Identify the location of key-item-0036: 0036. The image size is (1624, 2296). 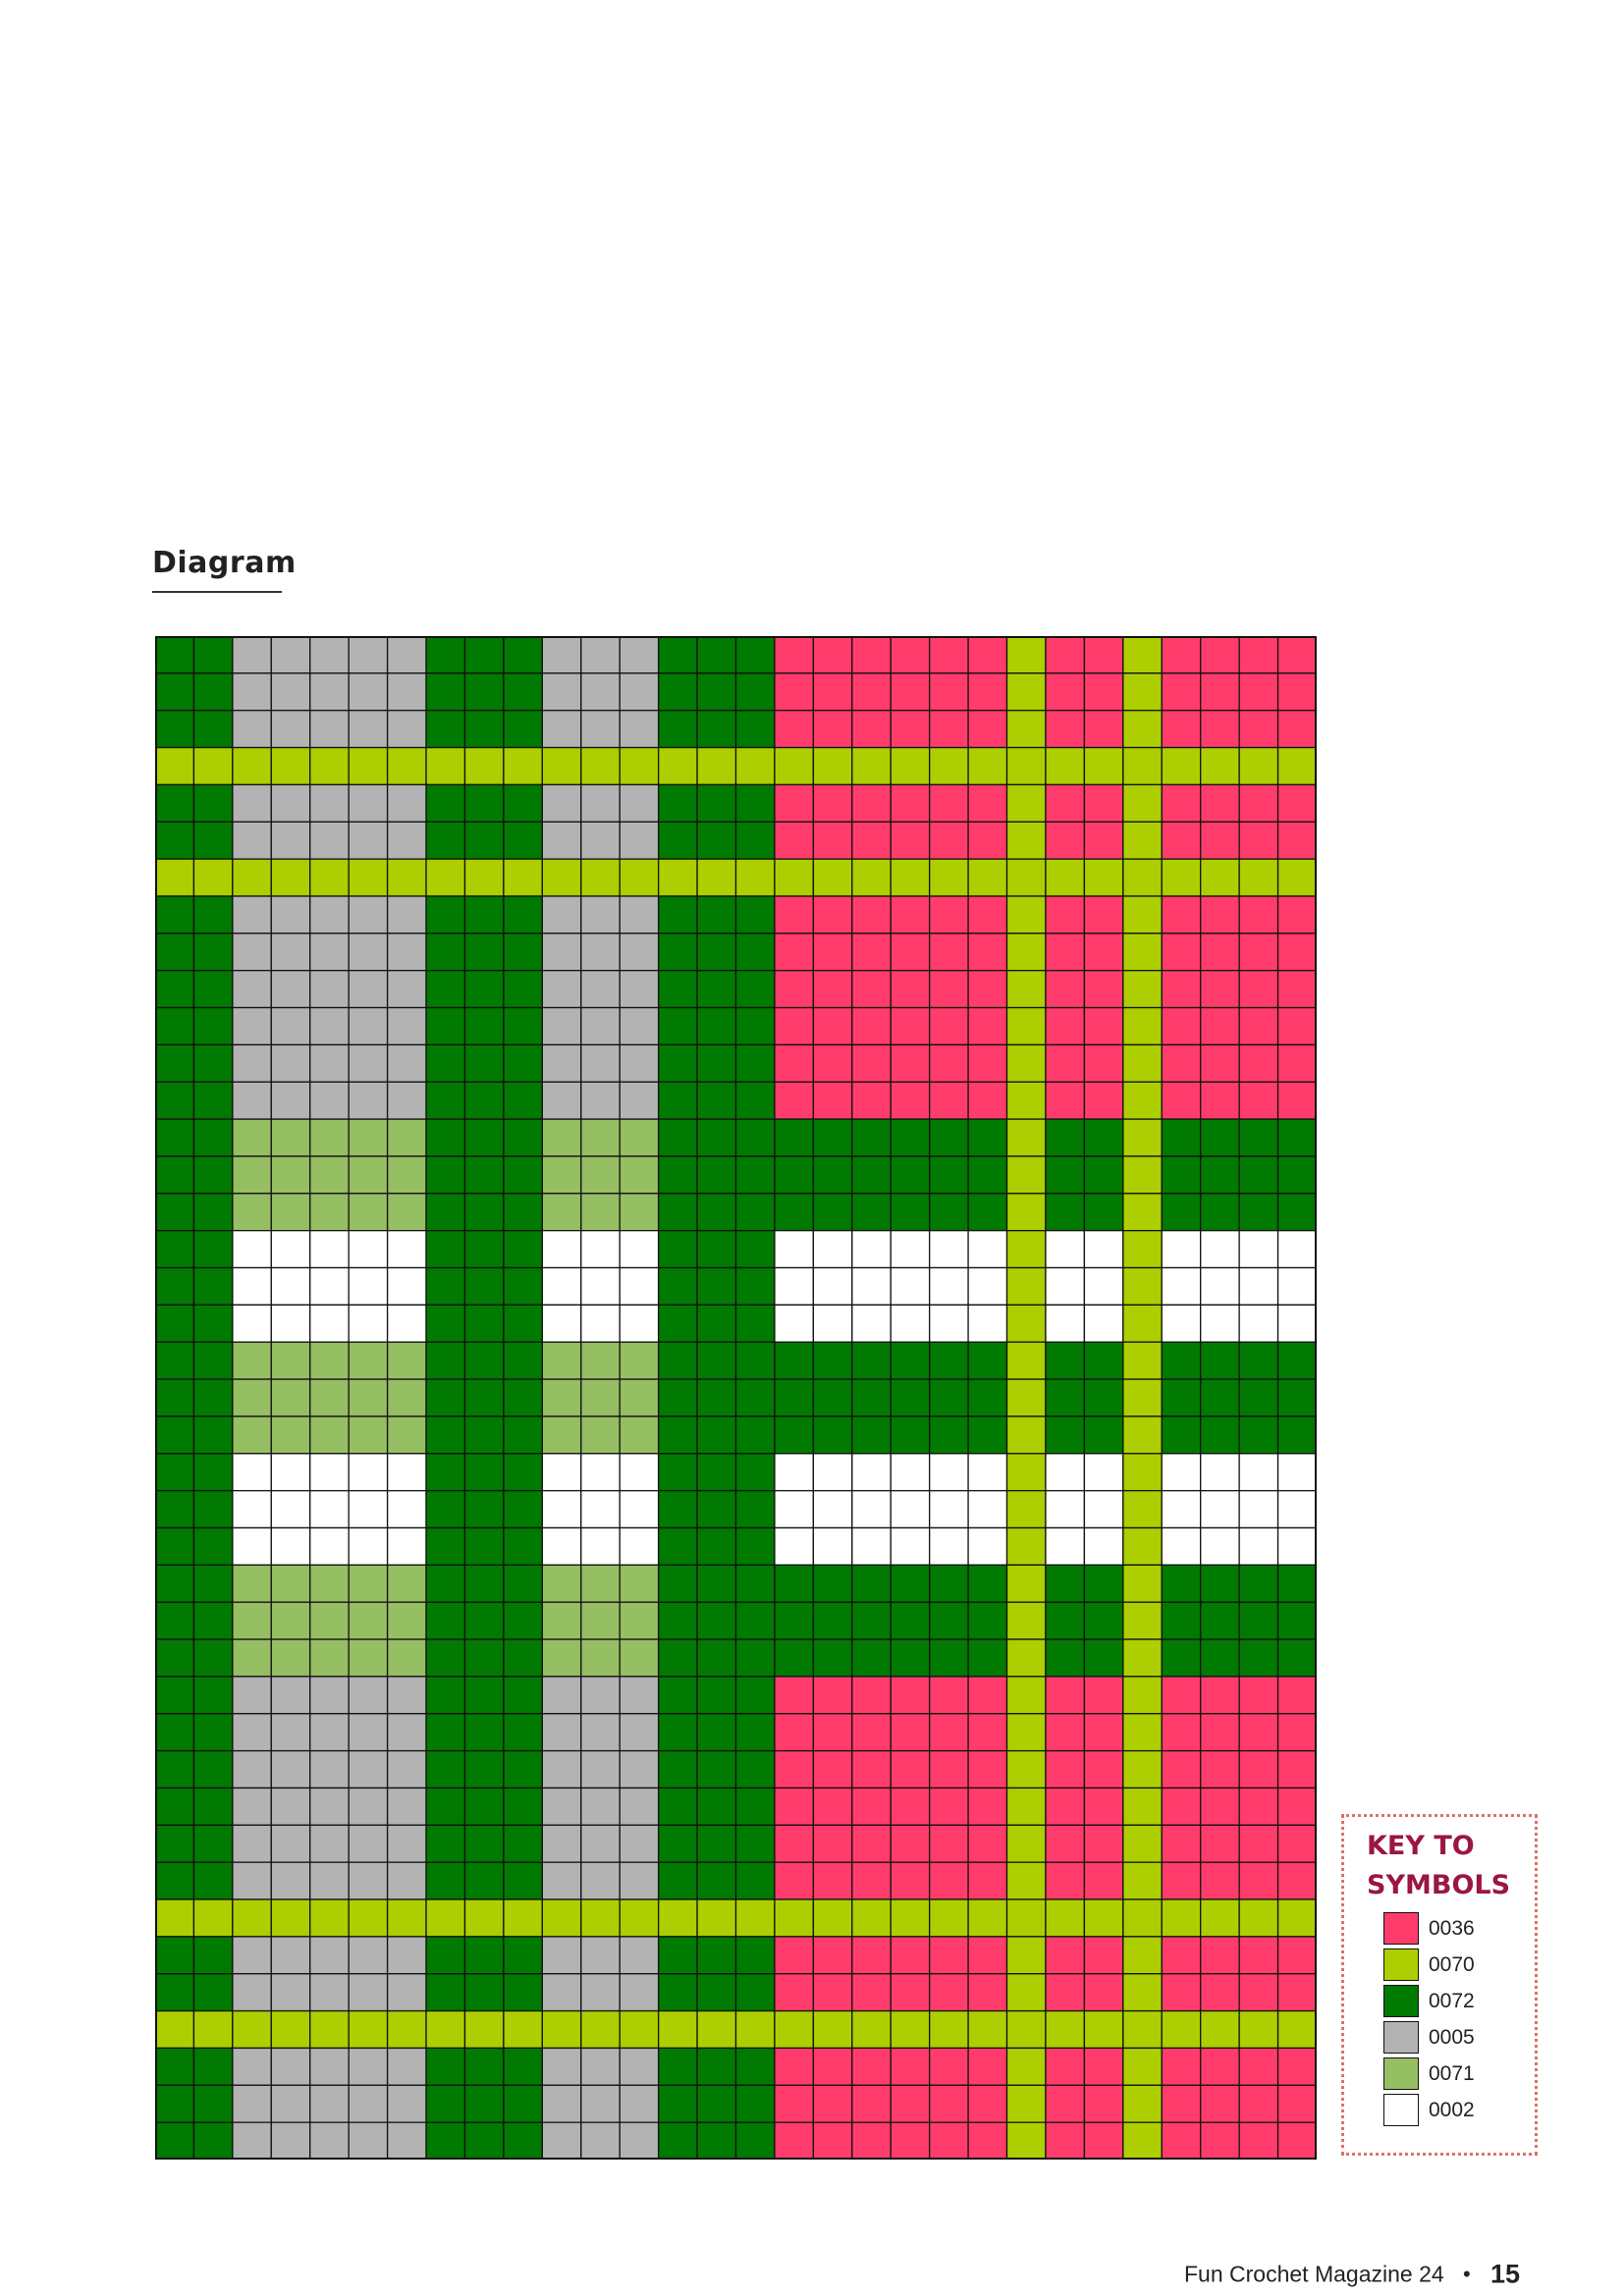
(1429, 1928).